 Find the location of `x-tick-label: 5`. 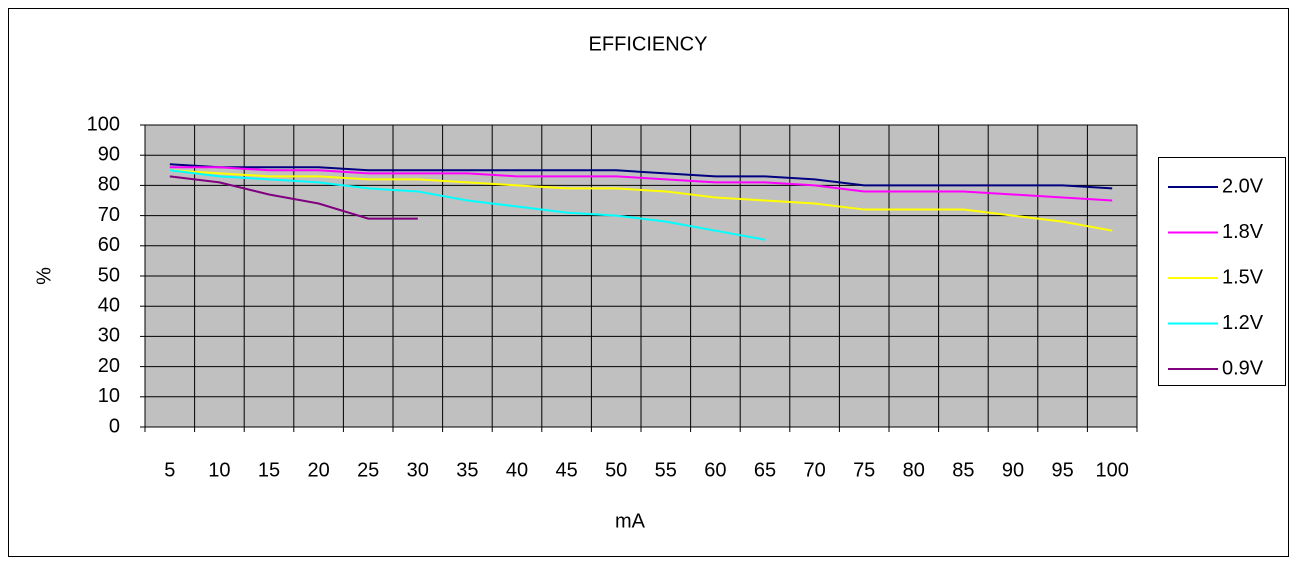

x-tick-label: 5 is located at coordinates (169, 470).